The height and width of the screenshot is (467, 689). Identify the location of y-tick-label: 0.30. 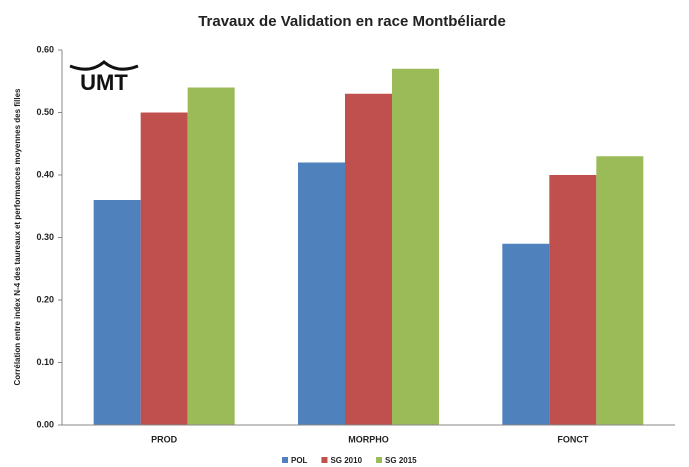
(45, 237).